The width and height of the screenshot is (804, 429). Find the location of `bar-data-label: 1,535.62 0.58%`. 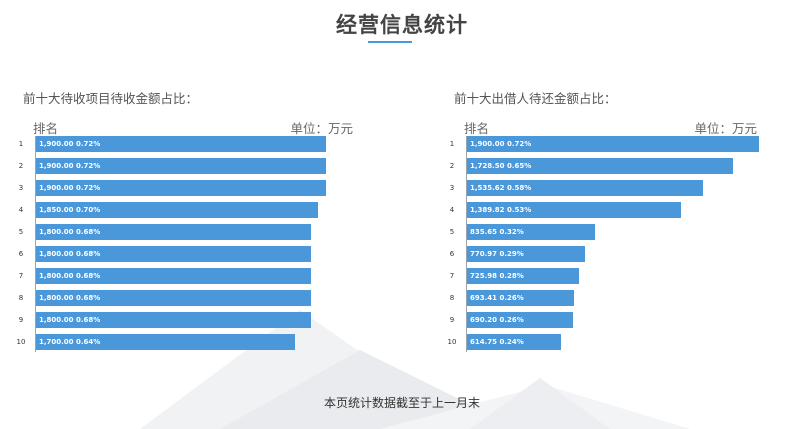

bar-data-label: 1,535.62 0.58% is located at coordinates (501, 188).